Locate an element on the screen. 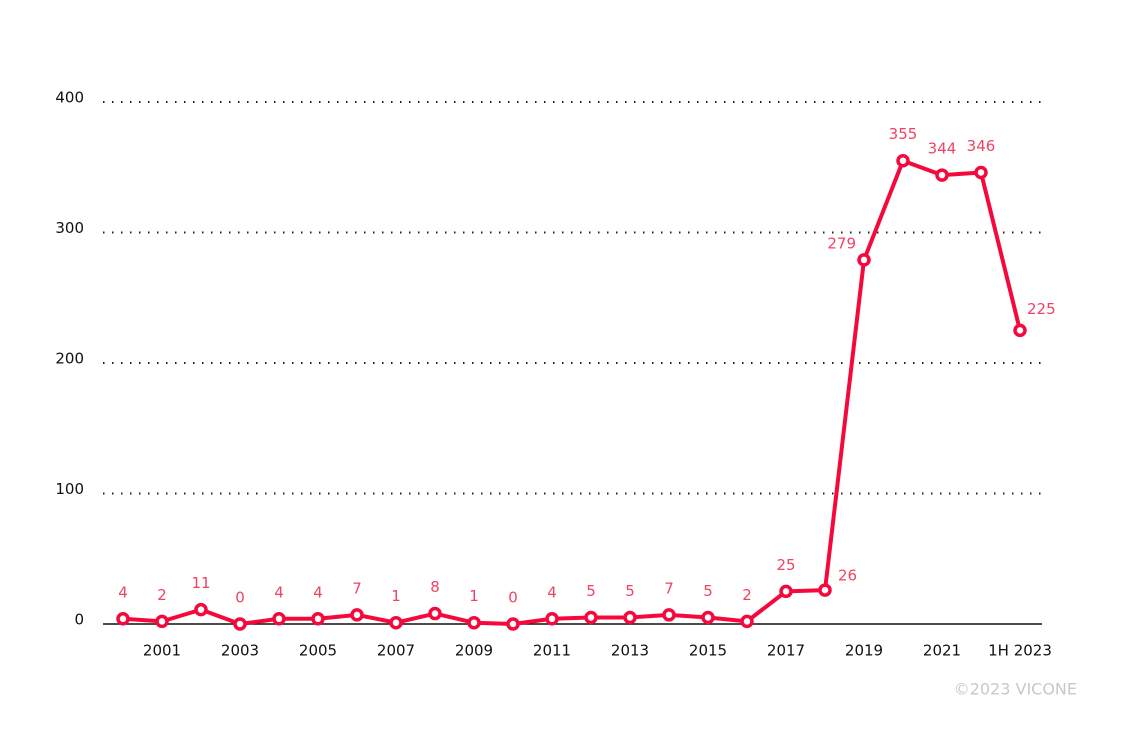 This screenshot has width=1146, height=734. data-label: 25 is located at coordinates (785, 565).